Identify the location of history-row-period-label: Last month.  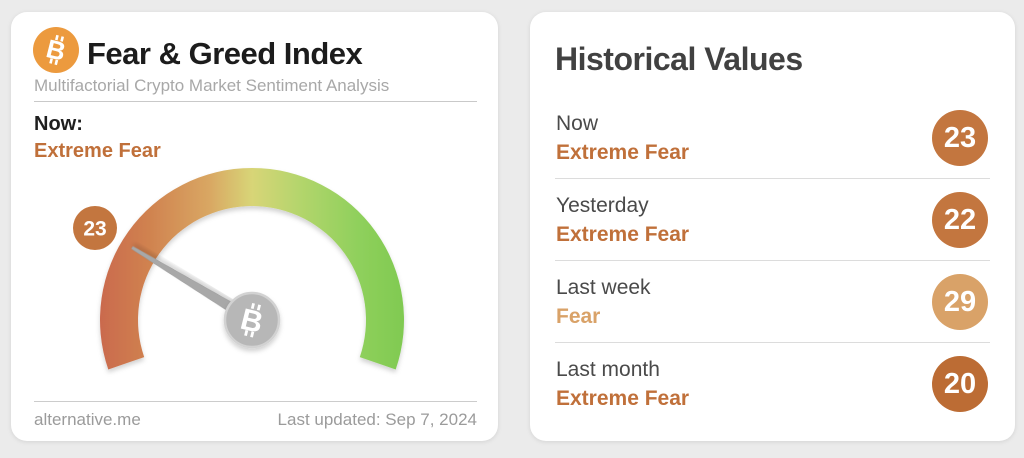
(608, 369).